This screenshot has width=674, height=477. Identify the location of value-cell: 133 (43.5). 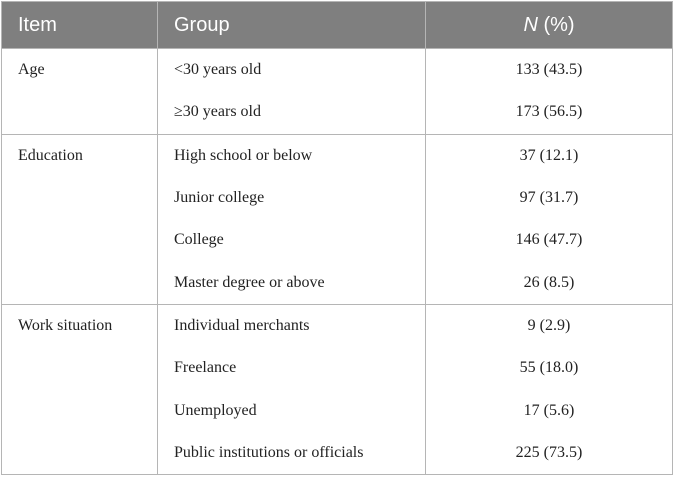
(549, 70).